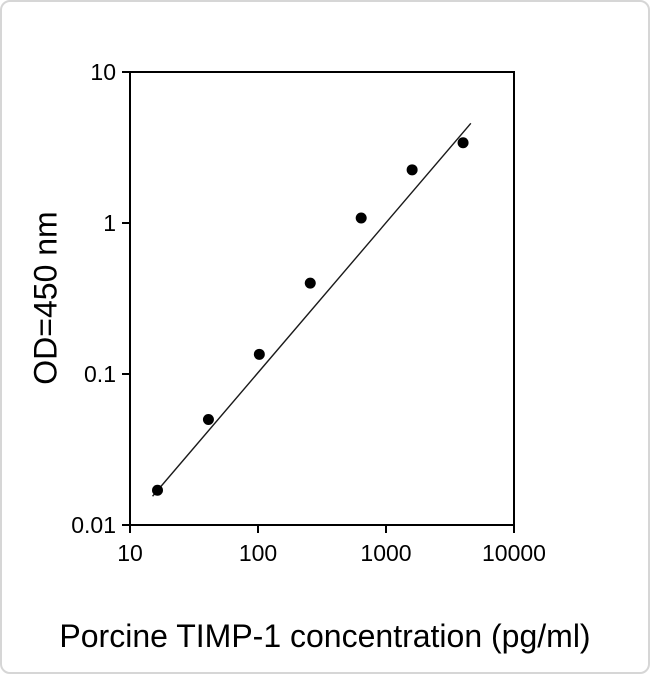 The image size is (650, 674). I want to click on y-tick-label: 10, so click(103, 72).